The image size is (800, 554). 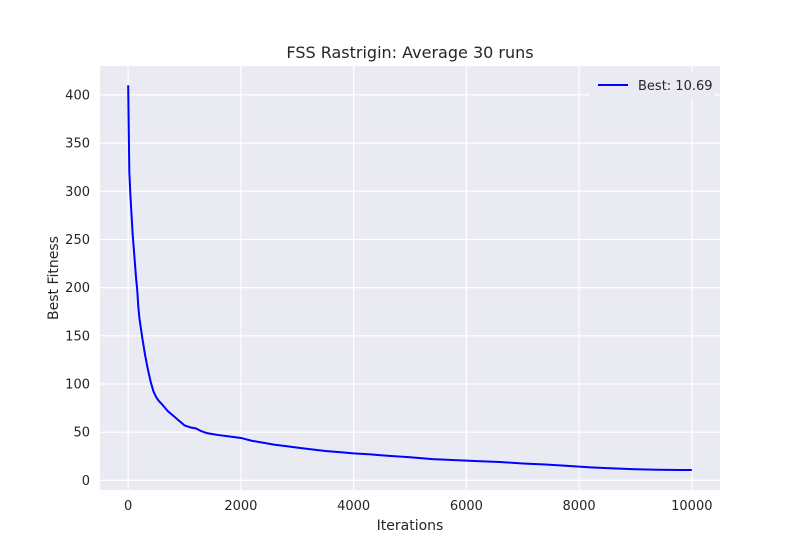 I want to click on y-tick-label: 400, so click(x=77, y=95).